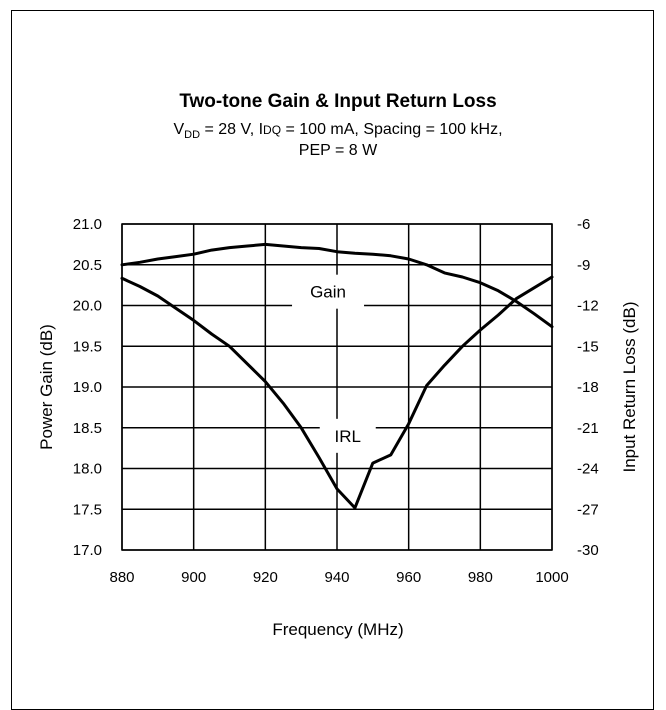 This screenshot has width=666, height=710. What do you see at coordinates (338, 150) in the screenshot?
I see `chart-subtitle-line2: PEP = 8 W` at bounding box center [338, 150].